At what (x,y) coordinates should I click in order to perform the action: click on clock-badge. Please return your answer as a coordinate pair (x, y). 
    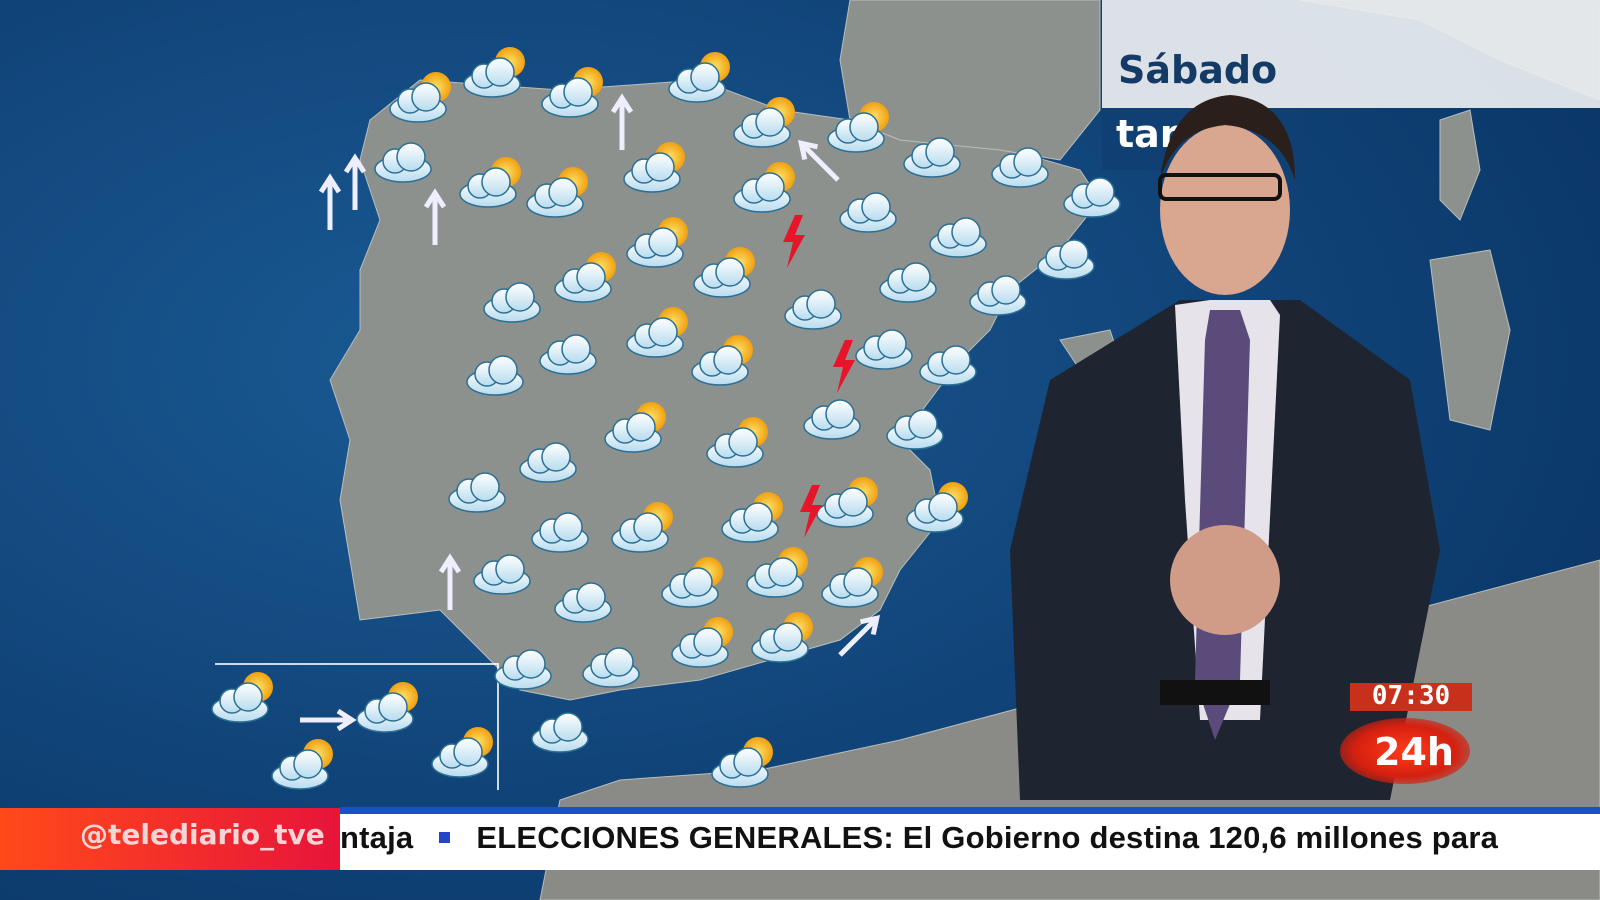
    Looking at the image, I should click on (1411, 697).